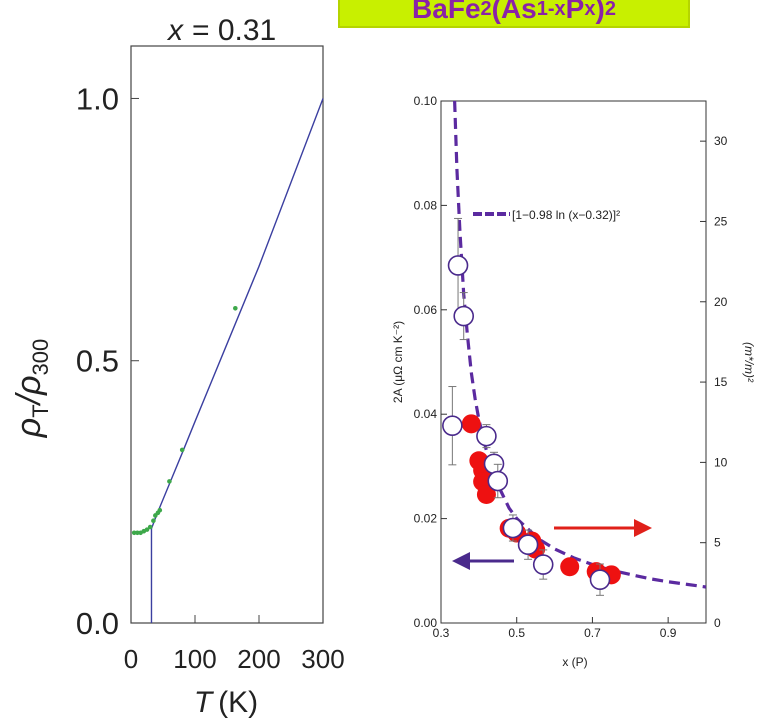 The width and height of the screenshot is (757, 725). Describe the element at coordinates (516, 633) in the screenshot. I see `right-xtick-label: 0.5` at that location.